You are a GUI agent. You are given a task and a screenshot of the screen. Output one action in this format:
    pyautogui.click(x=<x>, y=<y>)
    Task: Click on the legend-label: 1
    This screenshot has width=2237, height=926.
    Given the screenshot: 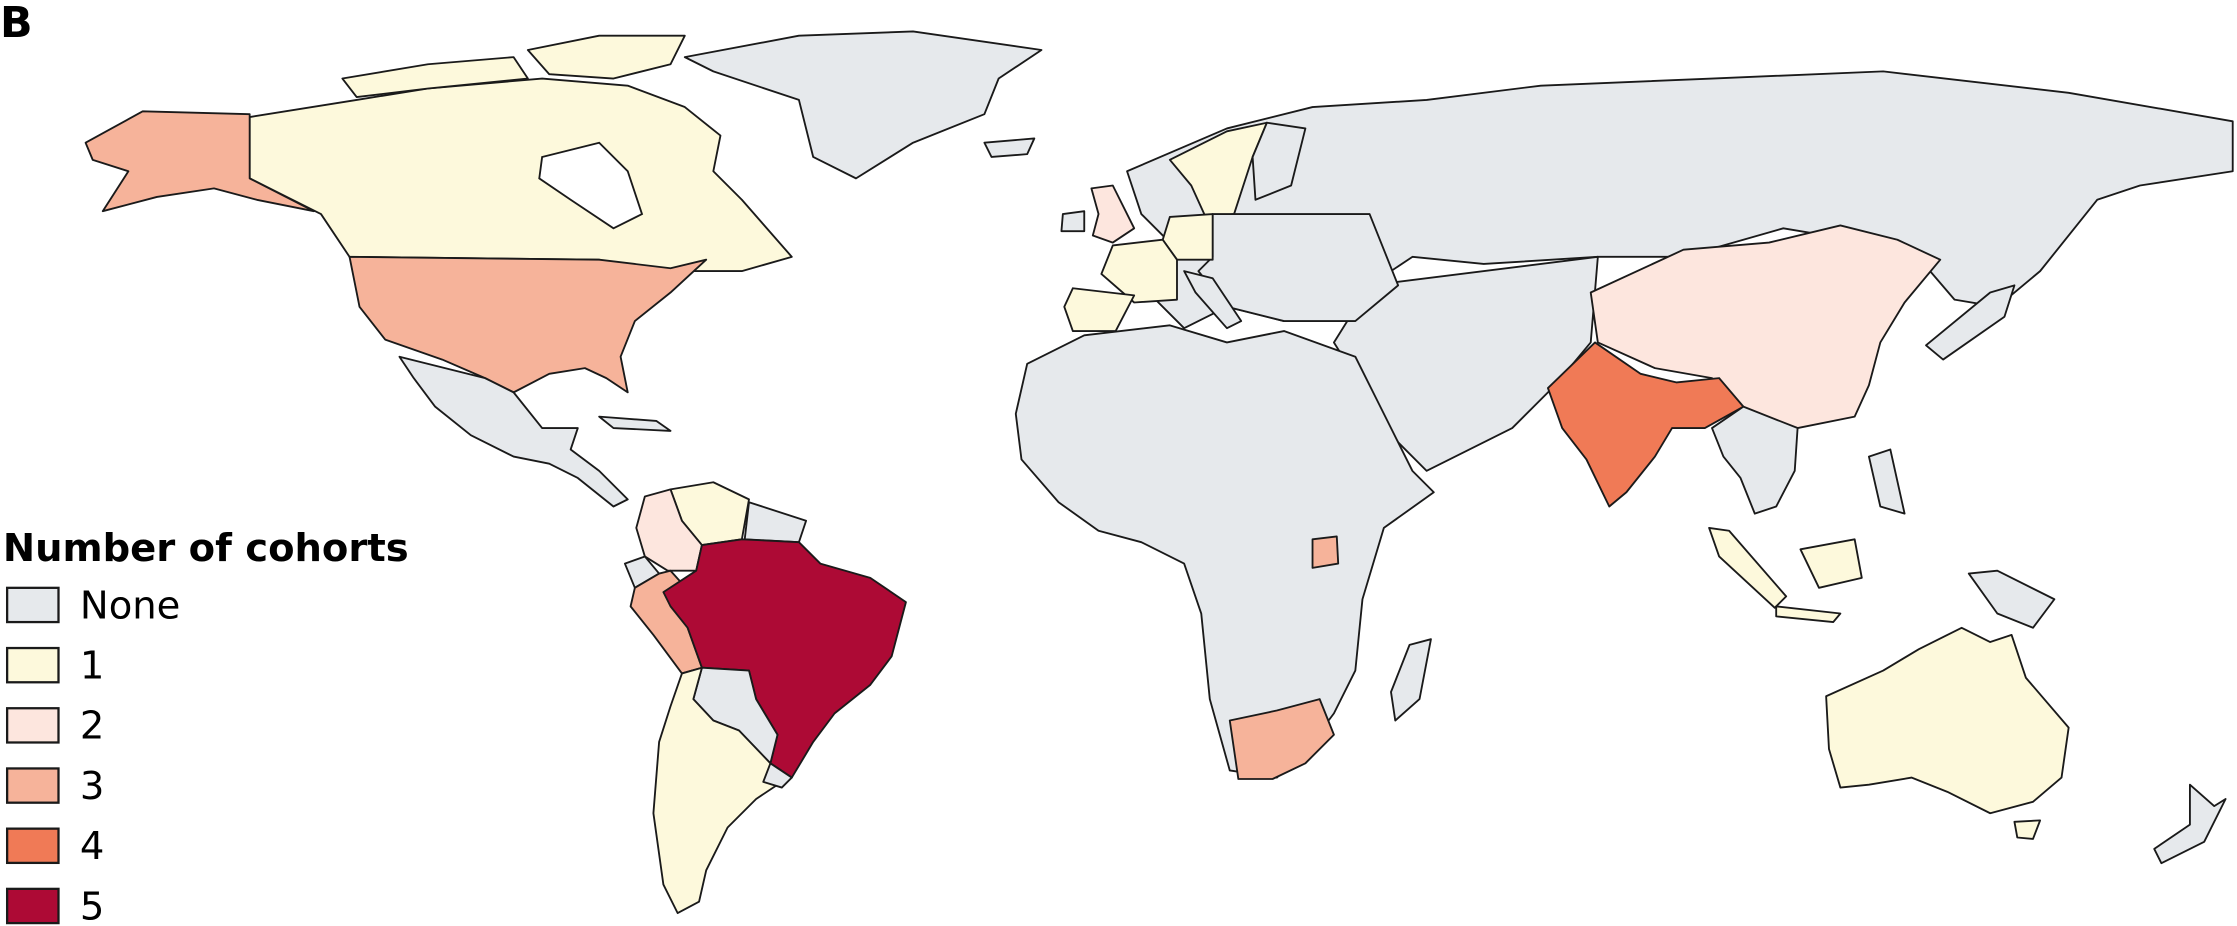 What is the action you would take?
    pyautogui.click(x=92, y=666)
    